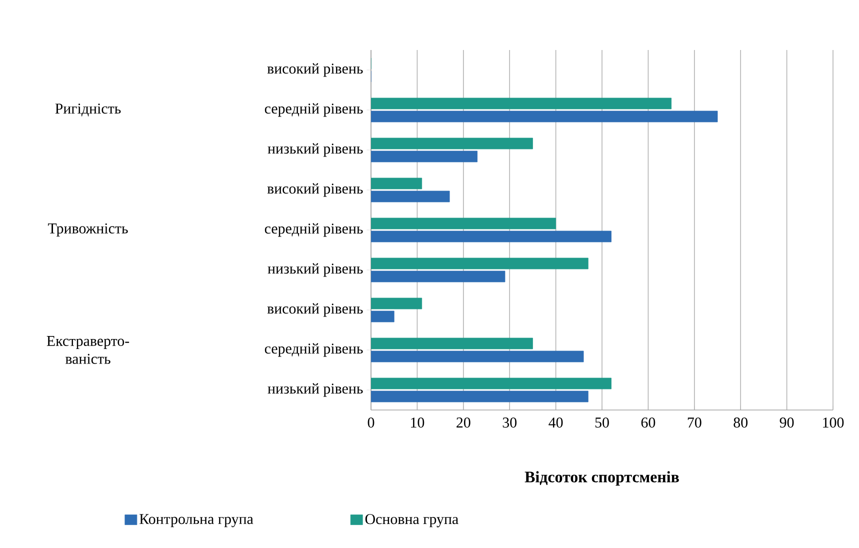  What do you see at coordinates (787, 423) in the screenshot?
I see `x-tick-label: 90` at bounding box center [787, 423].